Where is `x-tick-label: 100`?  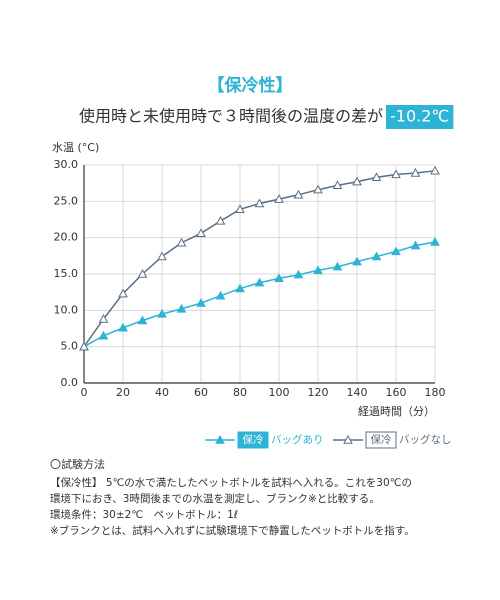
x-tick-label: 100 is located at coordinates (279, 392).